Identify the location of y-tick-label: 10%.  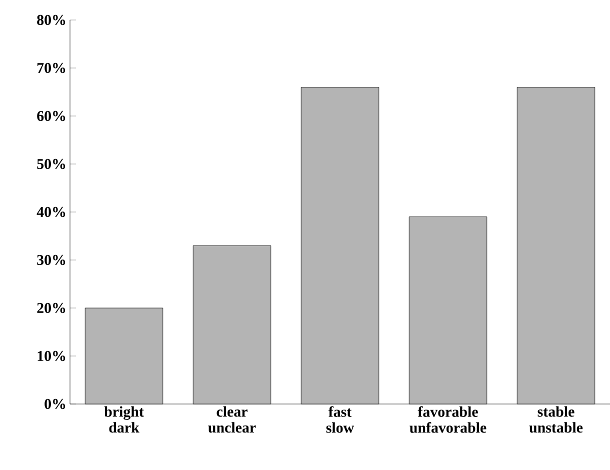
(52, 356).